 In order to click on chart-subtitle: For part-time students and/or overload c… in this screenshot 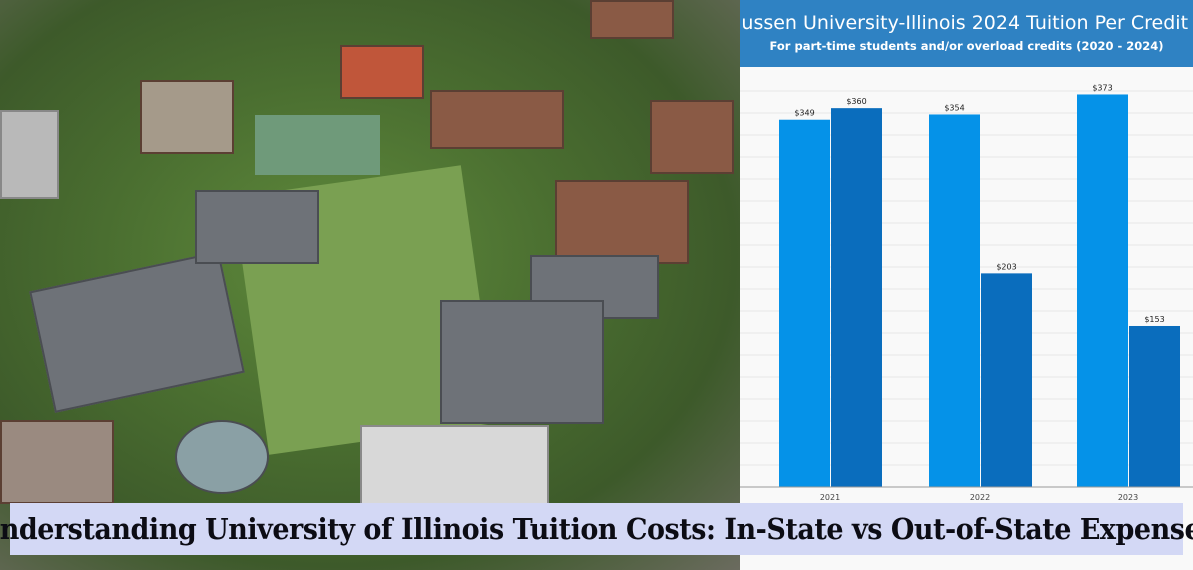, I will do `click(966, 46)`.